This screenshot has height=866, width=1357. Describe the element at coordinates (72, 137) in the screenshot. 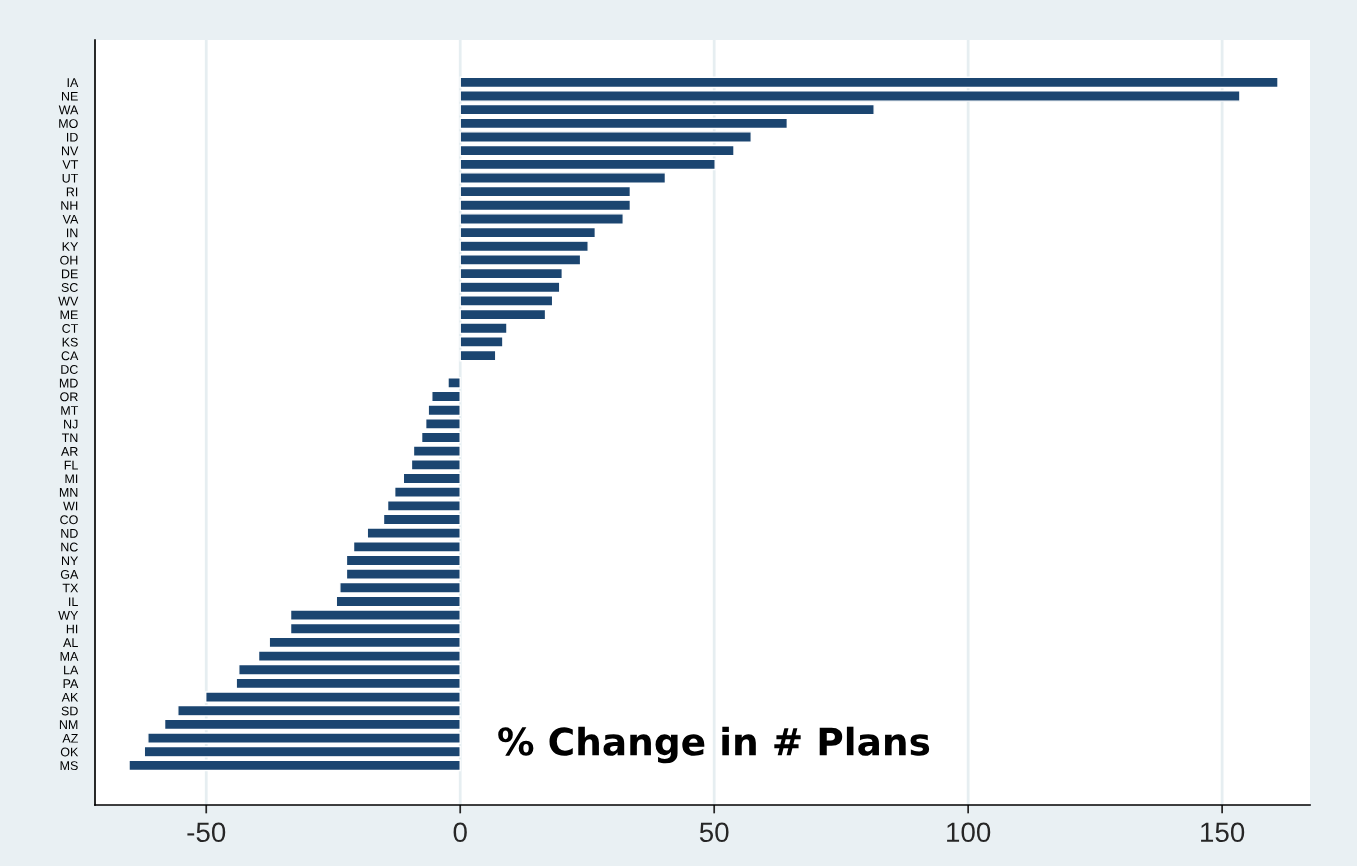

I see `y-tick-label: ID` at that location.